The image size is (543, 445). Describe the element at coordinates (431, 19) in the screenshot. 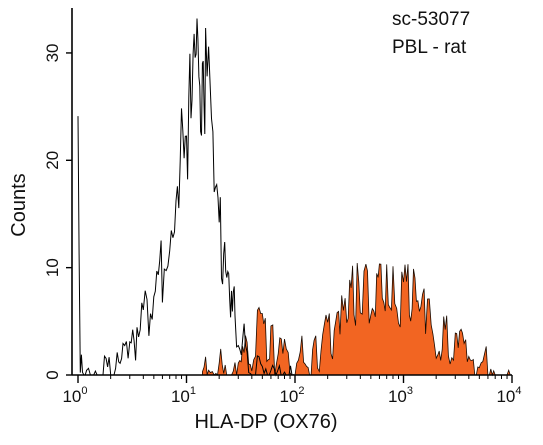

I see `annotation-catalog: sc-53077` at that location.